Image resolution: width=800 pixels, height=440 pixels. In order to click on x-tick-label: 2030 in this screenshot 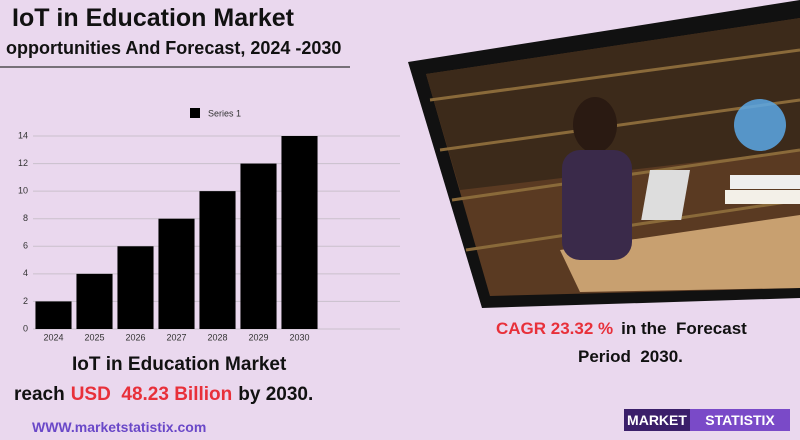, I will do `click(299, 337)`.